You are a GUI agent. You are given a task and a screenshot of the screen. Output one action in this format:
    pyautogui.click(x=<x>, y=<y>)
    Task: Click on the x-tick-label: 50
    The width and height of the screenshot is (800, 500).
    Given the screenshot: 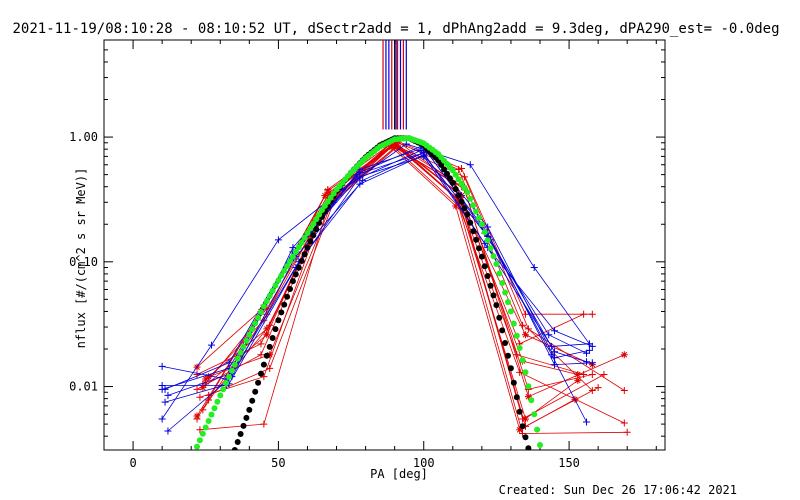 What is the action you would take?
    pyautogui.click(x=278, y=463)
    